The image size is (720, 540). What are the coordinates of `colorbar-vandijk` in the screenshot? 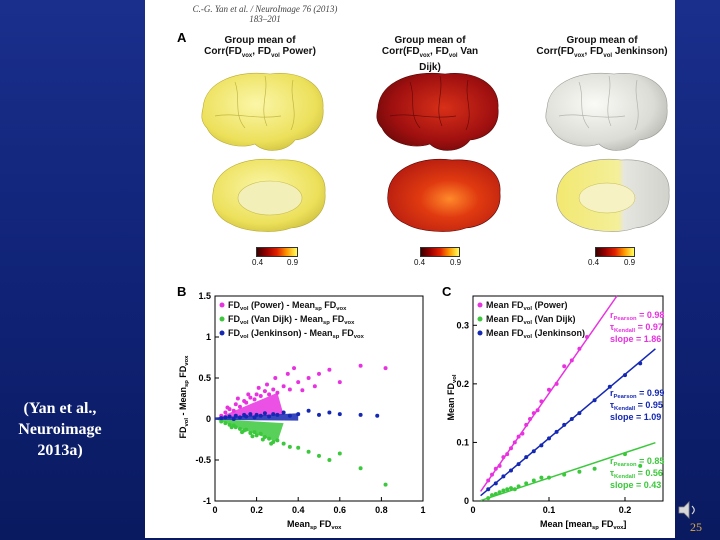 It's located at (440, 252).